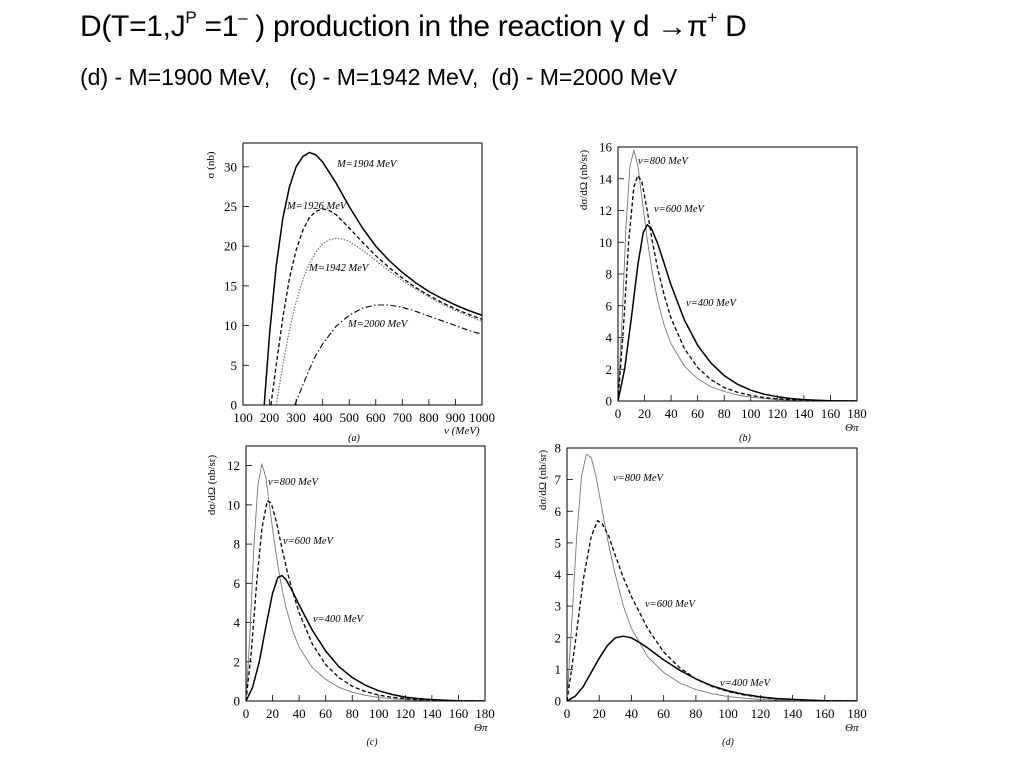 This screenshot has width=1024, height=768. Describe the element at coordinates (376, 417) in the screenshot. I see `x-tick-label: 600` at that location.